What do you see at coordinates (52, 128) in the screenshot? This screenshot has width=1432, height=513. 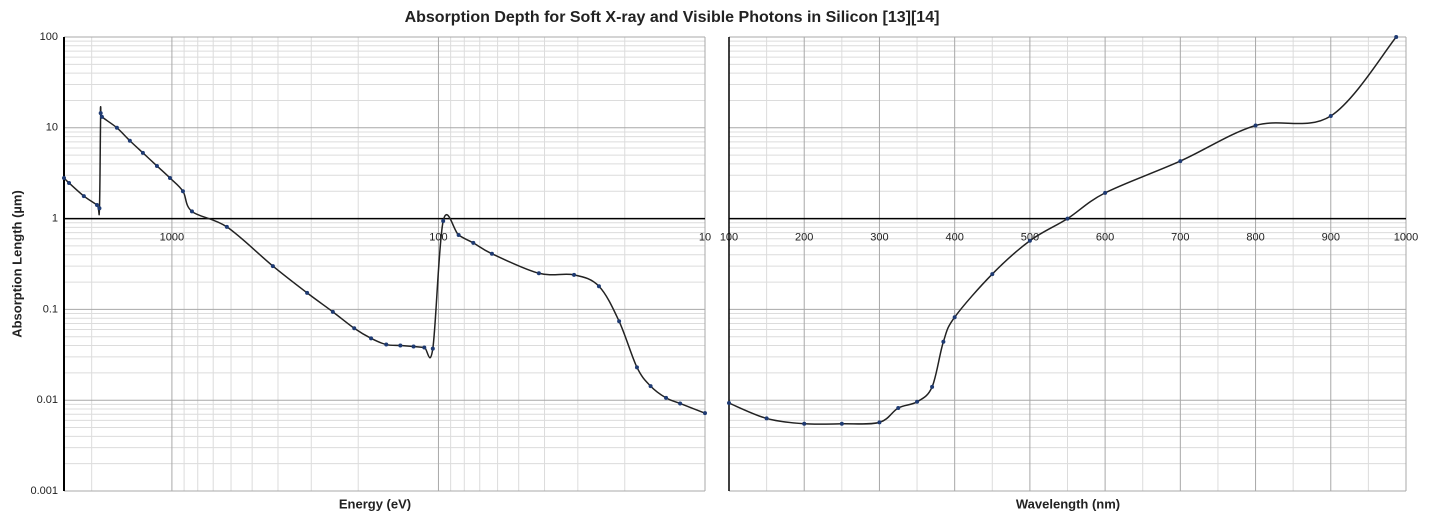 I see `y-tick-label: 10` at bounding box center [52, 128].